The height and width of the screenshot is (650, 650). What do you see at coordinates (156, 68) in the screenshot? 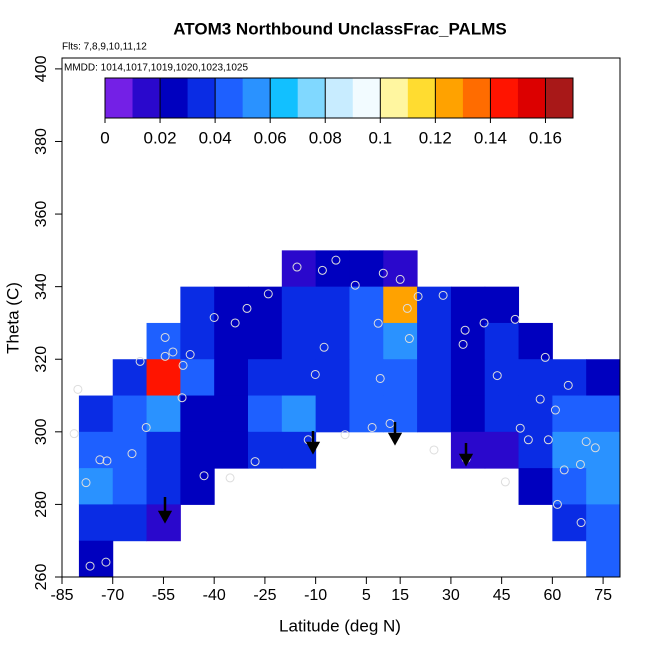
I see `annotation: MMDD: 1014,1017,1019,1020,1023,1025` at bounding box center [156, 68].